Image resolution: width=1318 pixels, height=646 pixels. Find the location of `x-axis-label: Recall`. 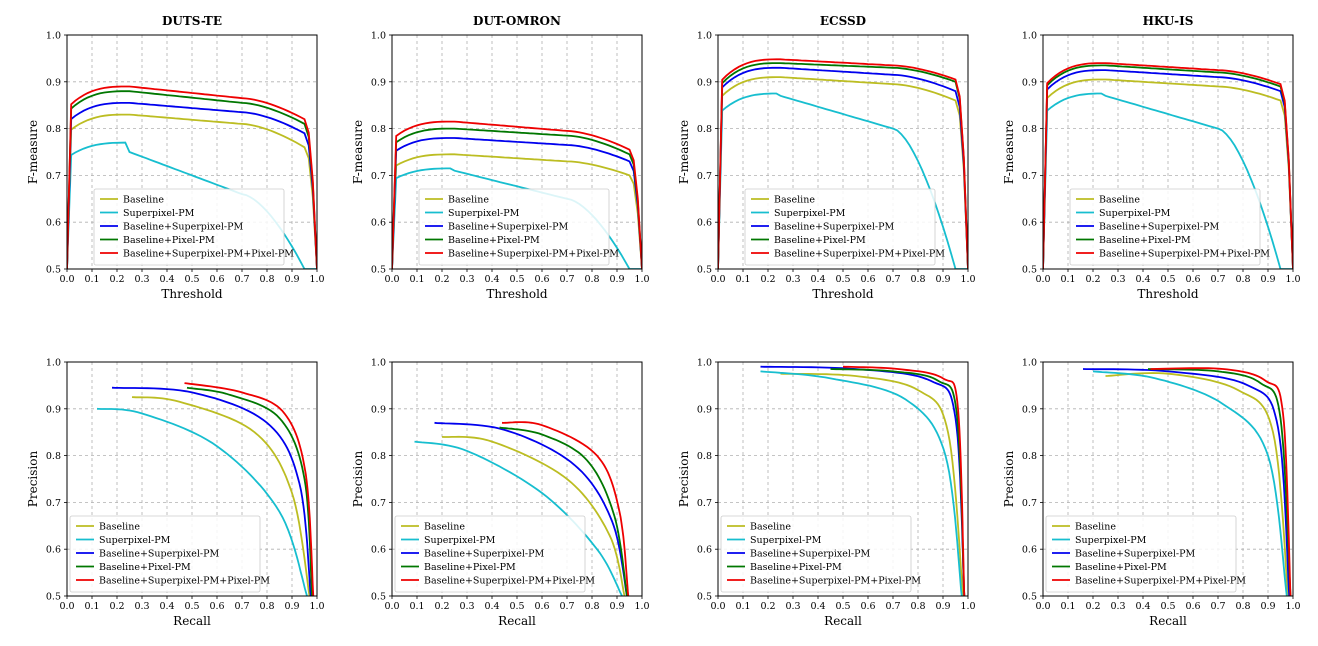

x-axis-label: Recall is located at coordinates (843, 621).